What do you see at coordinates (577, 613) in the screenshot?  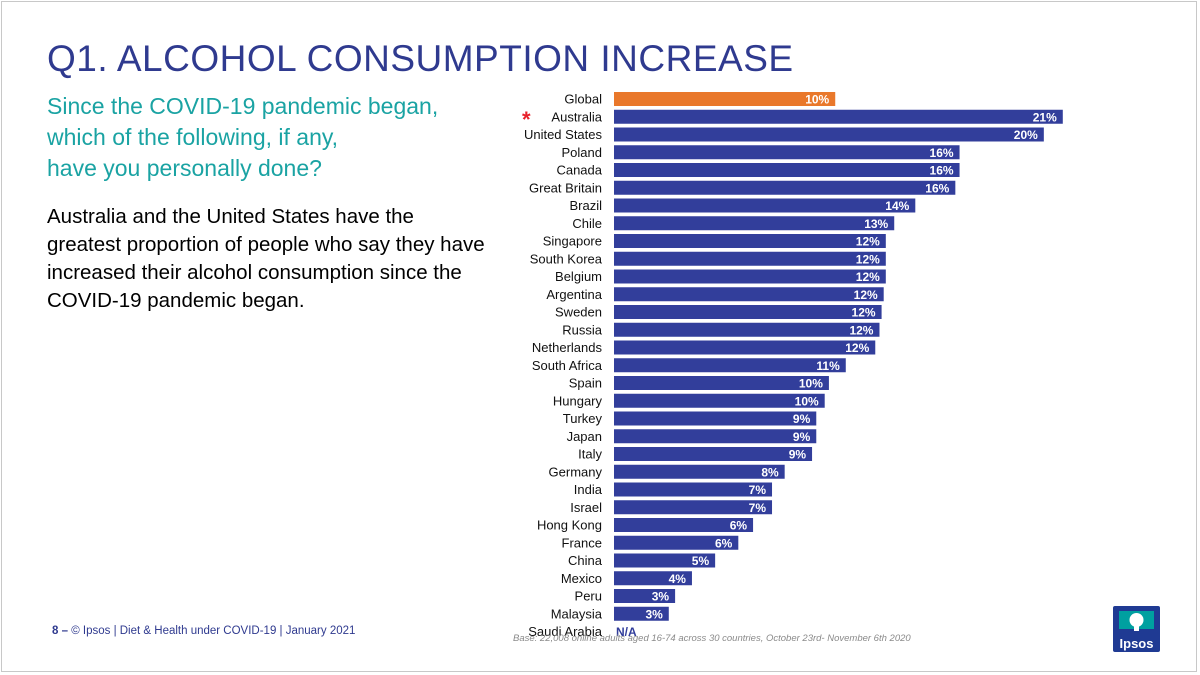 I see `category-label-malaysia: Malaysia` at bounding box center [577, 613].